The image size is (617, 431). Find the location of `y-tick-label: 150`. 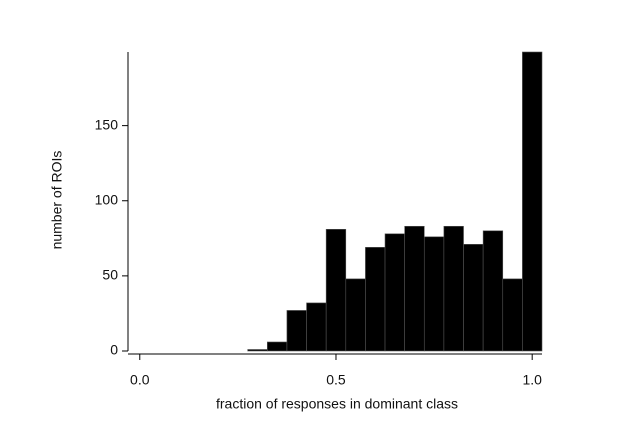

y-tick-label: 150 is located at coordinates (107, 124).